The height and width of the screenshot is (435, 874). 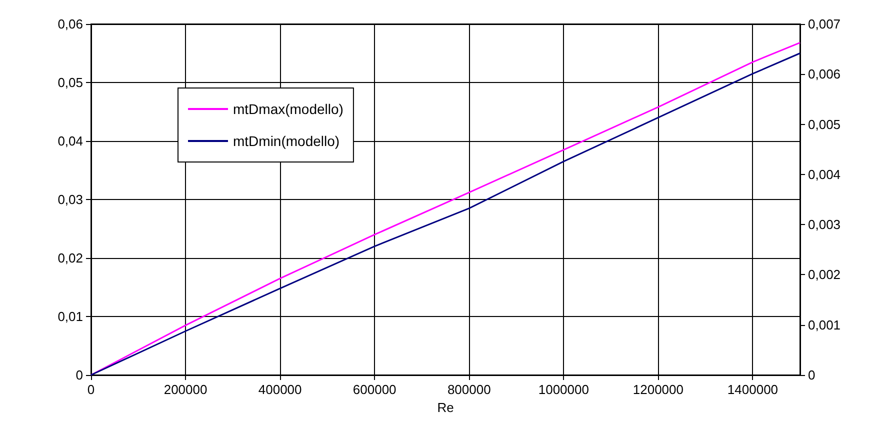 I want to click on y2-tick-label: 0,006, so click(x=824, y=74).